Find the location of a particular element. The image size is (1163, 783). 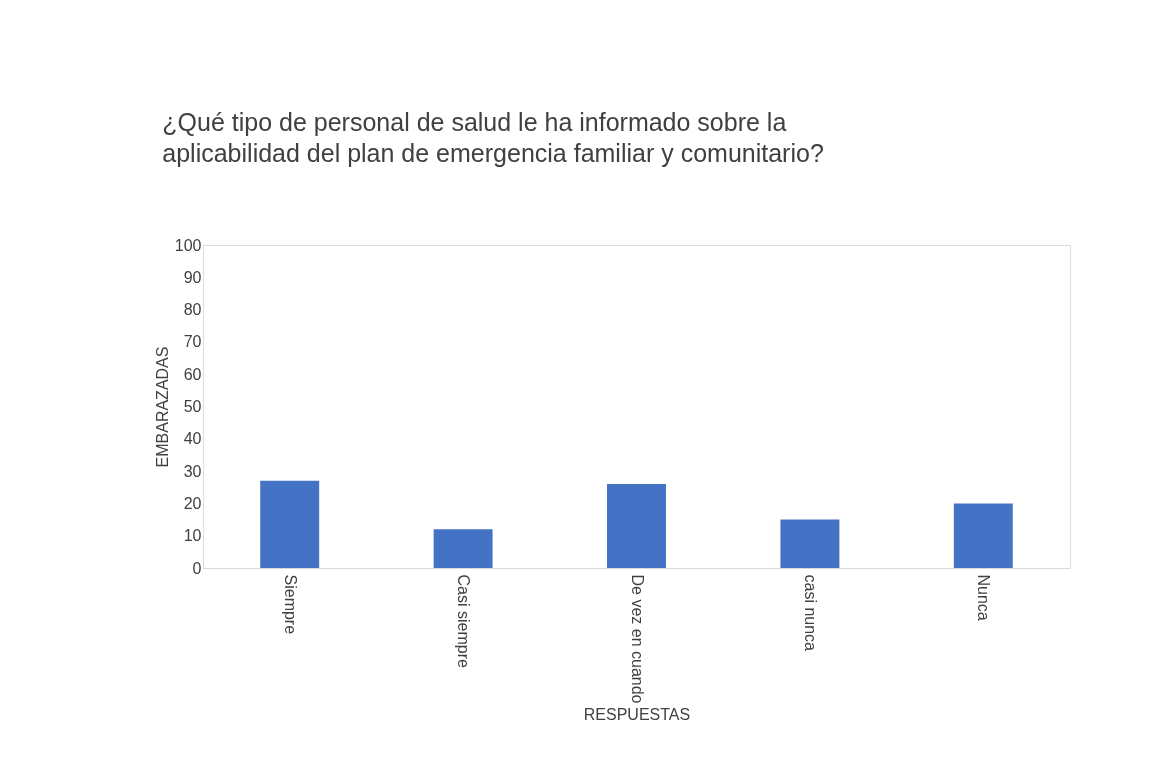

x-axis-title: RESPUESTAS is located at coordinates (637, 715).